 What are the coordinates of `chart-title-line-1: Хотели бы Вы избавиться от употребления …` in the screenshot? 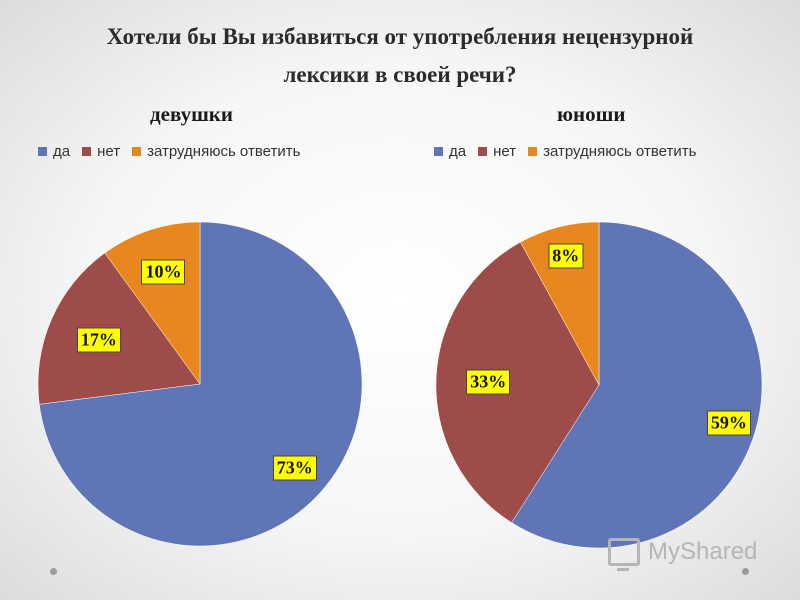 It's located at (400, 36).